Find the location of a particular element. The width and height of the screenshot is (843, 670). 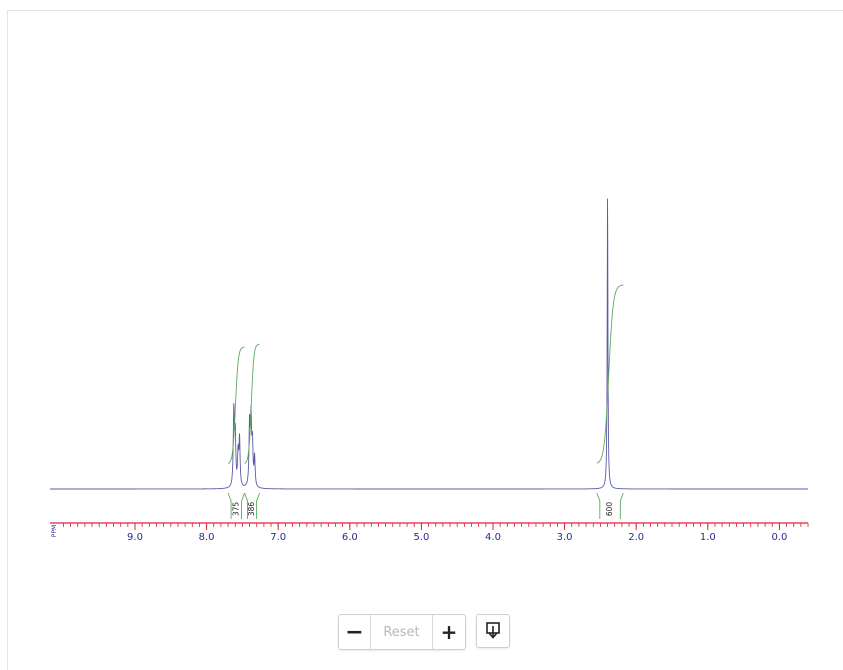

integral-label: 386 is located at coordinates (251, 509).